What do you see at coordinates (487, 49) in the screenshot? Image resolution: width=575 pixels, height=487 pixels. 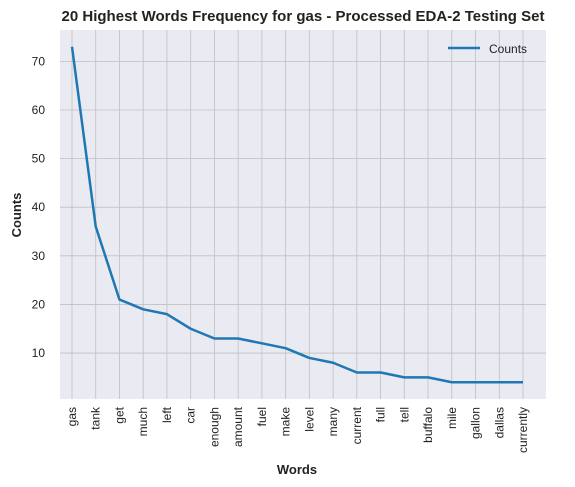 I see `legend: Counts` at bounding box center [487, 49].